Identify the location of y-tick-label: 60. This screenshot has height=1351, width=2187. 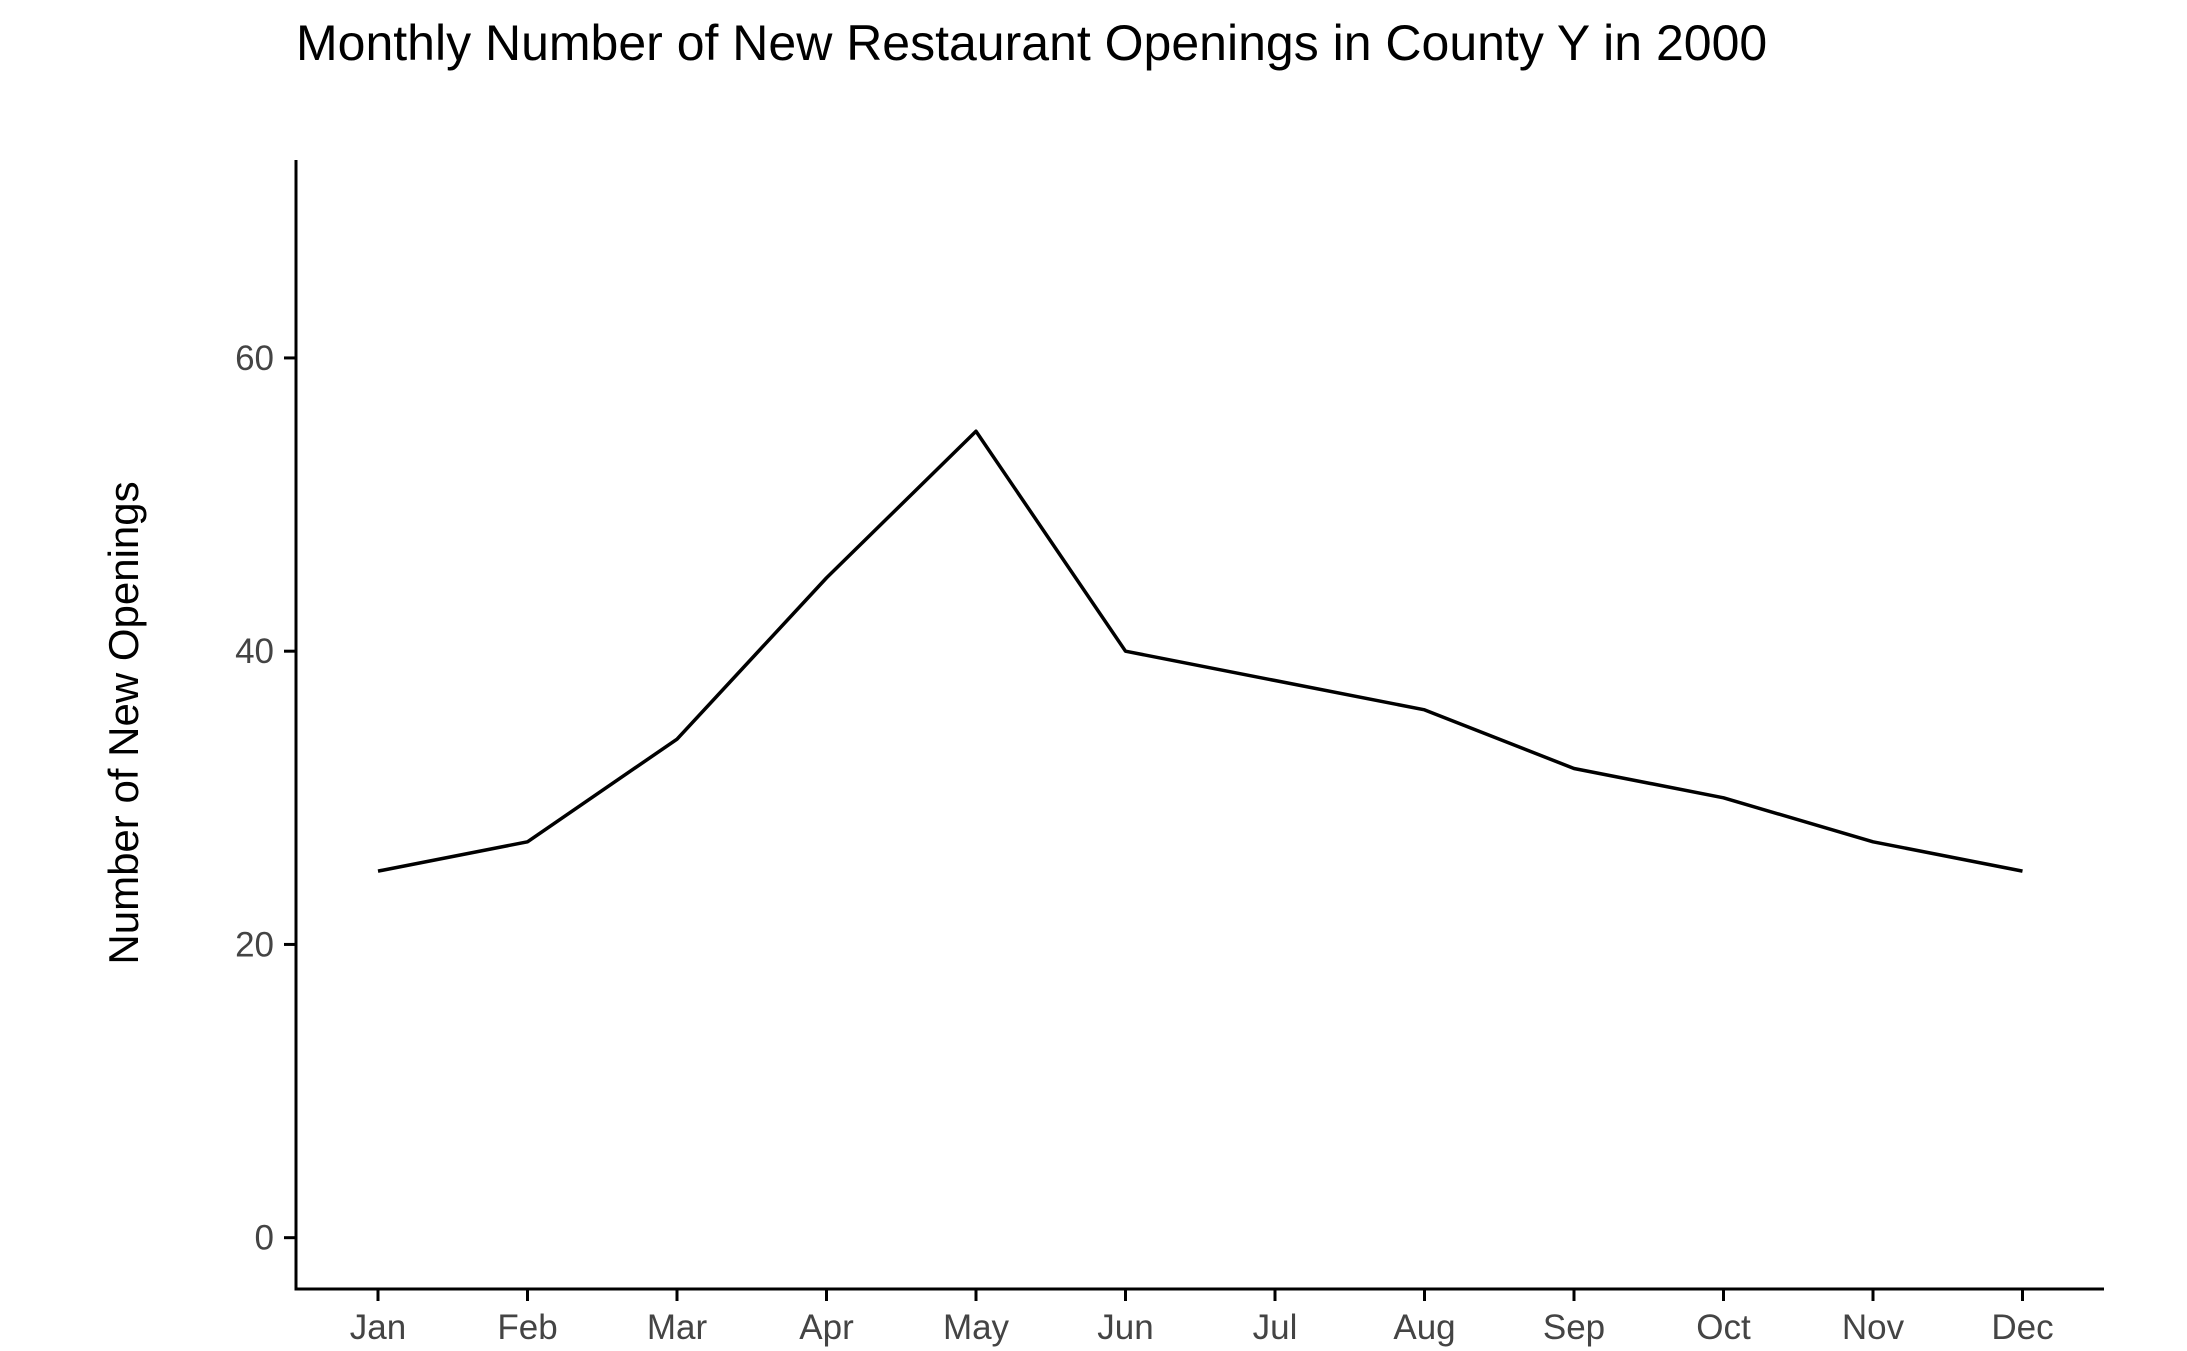
(254, 358).